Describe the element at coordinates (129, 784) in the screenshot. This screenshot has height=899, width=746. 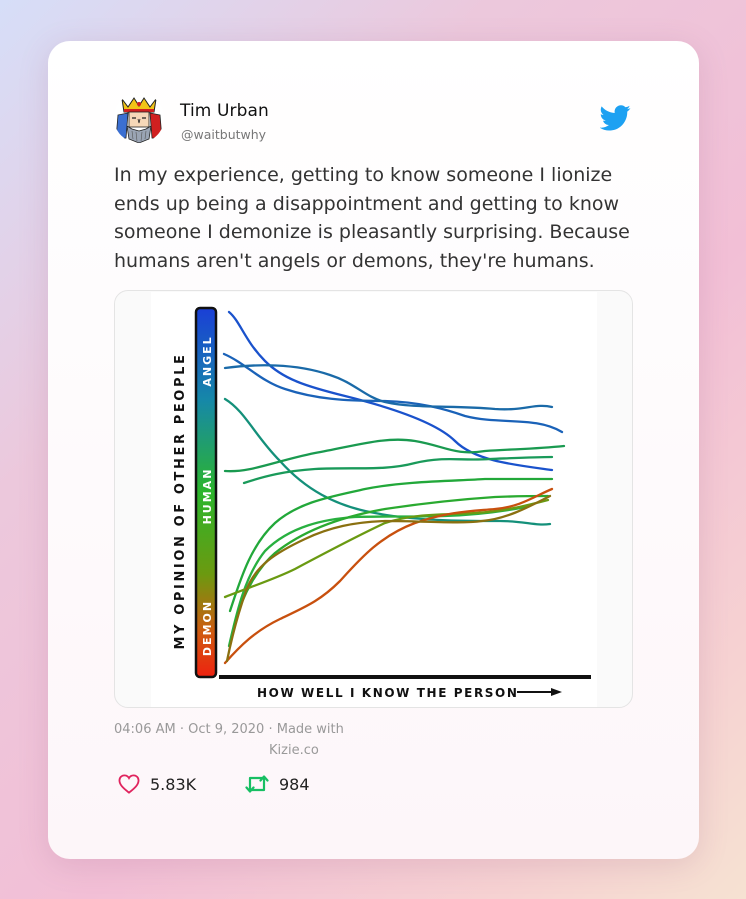
I see `heart-icon` at that location.